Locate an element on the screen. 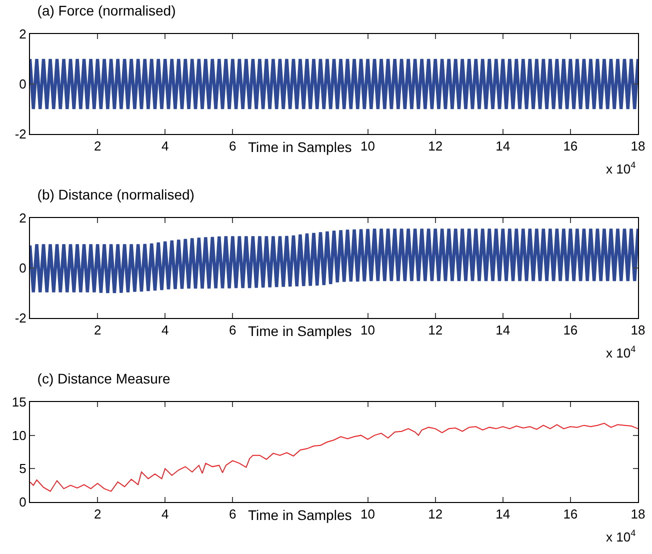  y-tick-label: 15 is located at coordinates (19, 402).